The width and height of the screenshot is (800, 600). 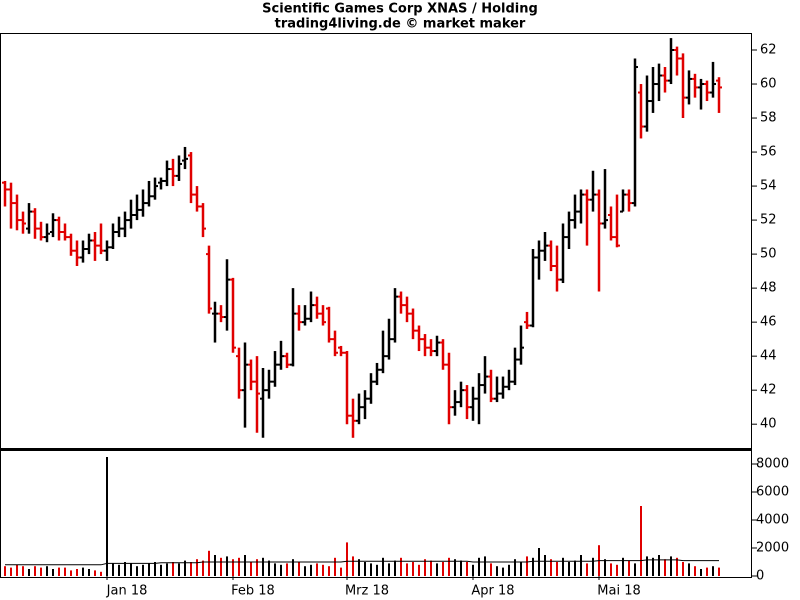 What do you see at coordinates (618, 591) in the screenshot?
I see `x-tick-label: Mai 18` at bounding box center [618, 591].